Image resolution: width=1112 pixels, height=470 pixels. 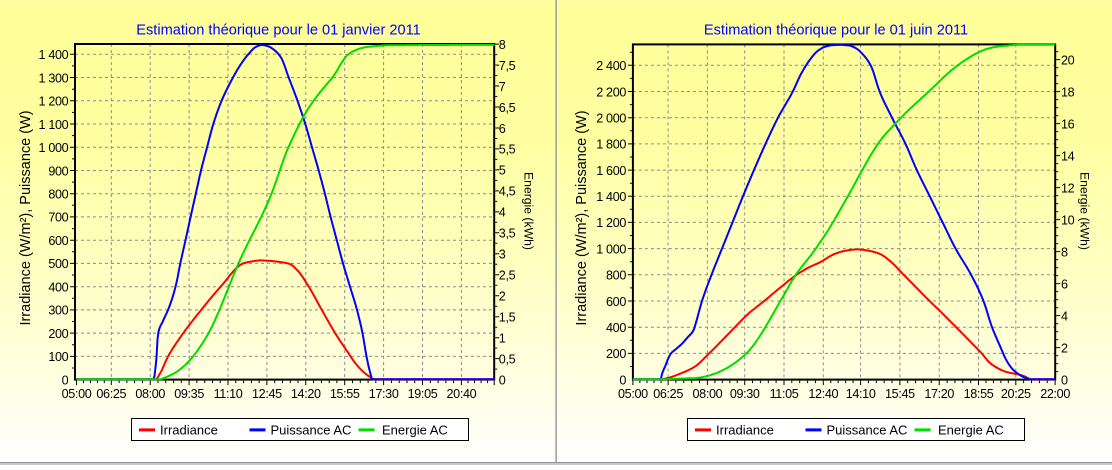 What do you see at coordinates (507, 276) in the screenshot?
I see `svg-text: 2,5` at bounding box center [507, 276].